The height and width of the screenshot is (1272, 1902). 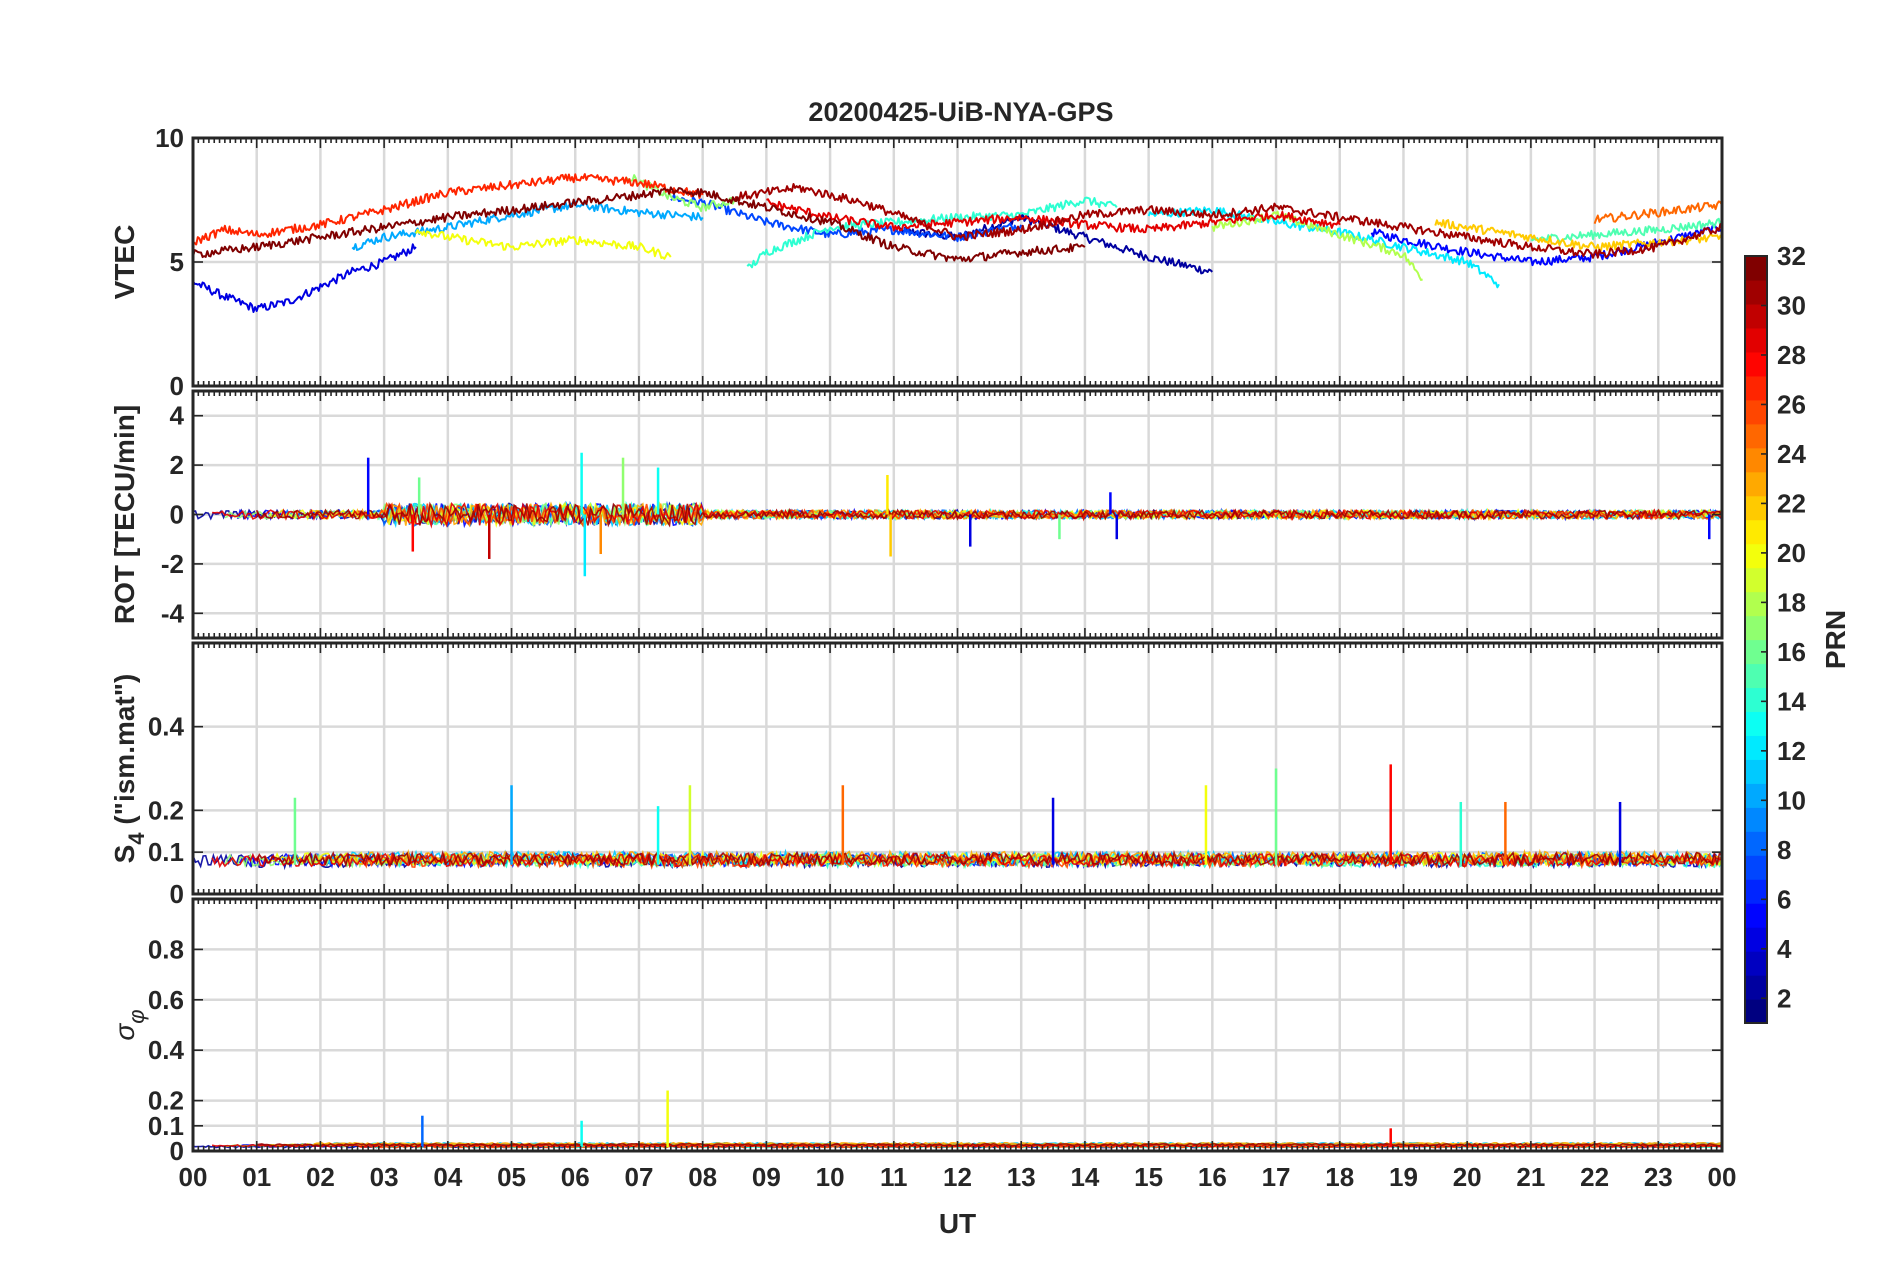 I want to click on y-axis-label: VTEC, so click(x=124, y=262).